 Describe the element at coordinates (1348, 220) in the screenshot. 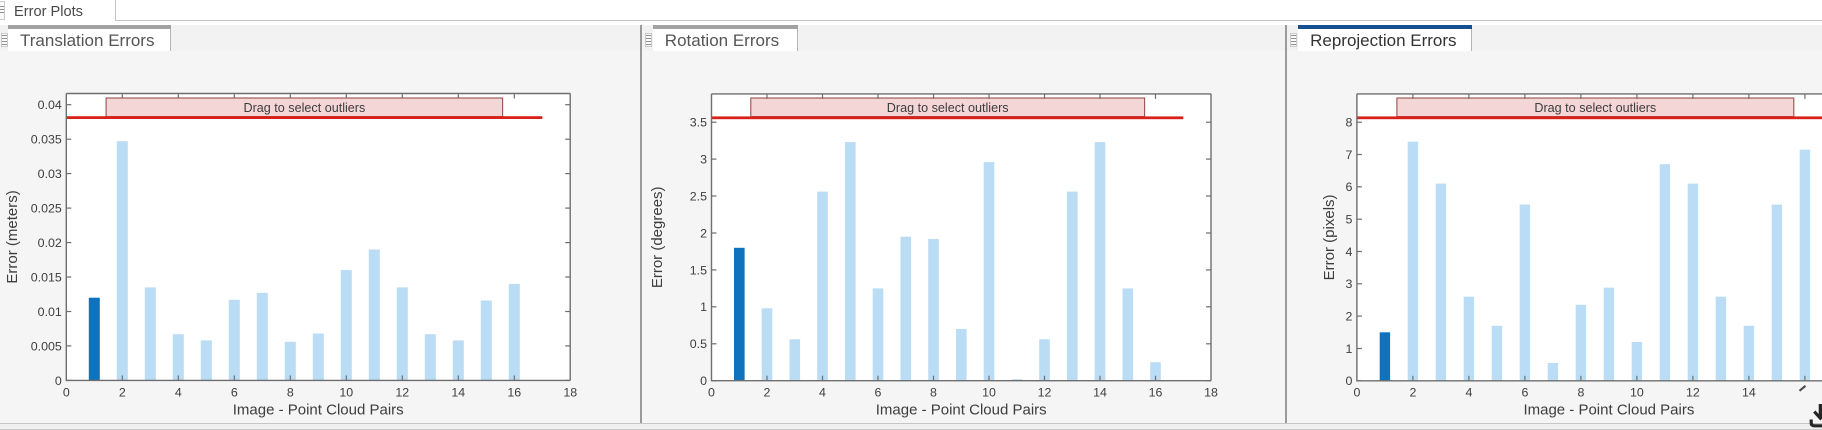

I see `svg-text: 5` at that location.